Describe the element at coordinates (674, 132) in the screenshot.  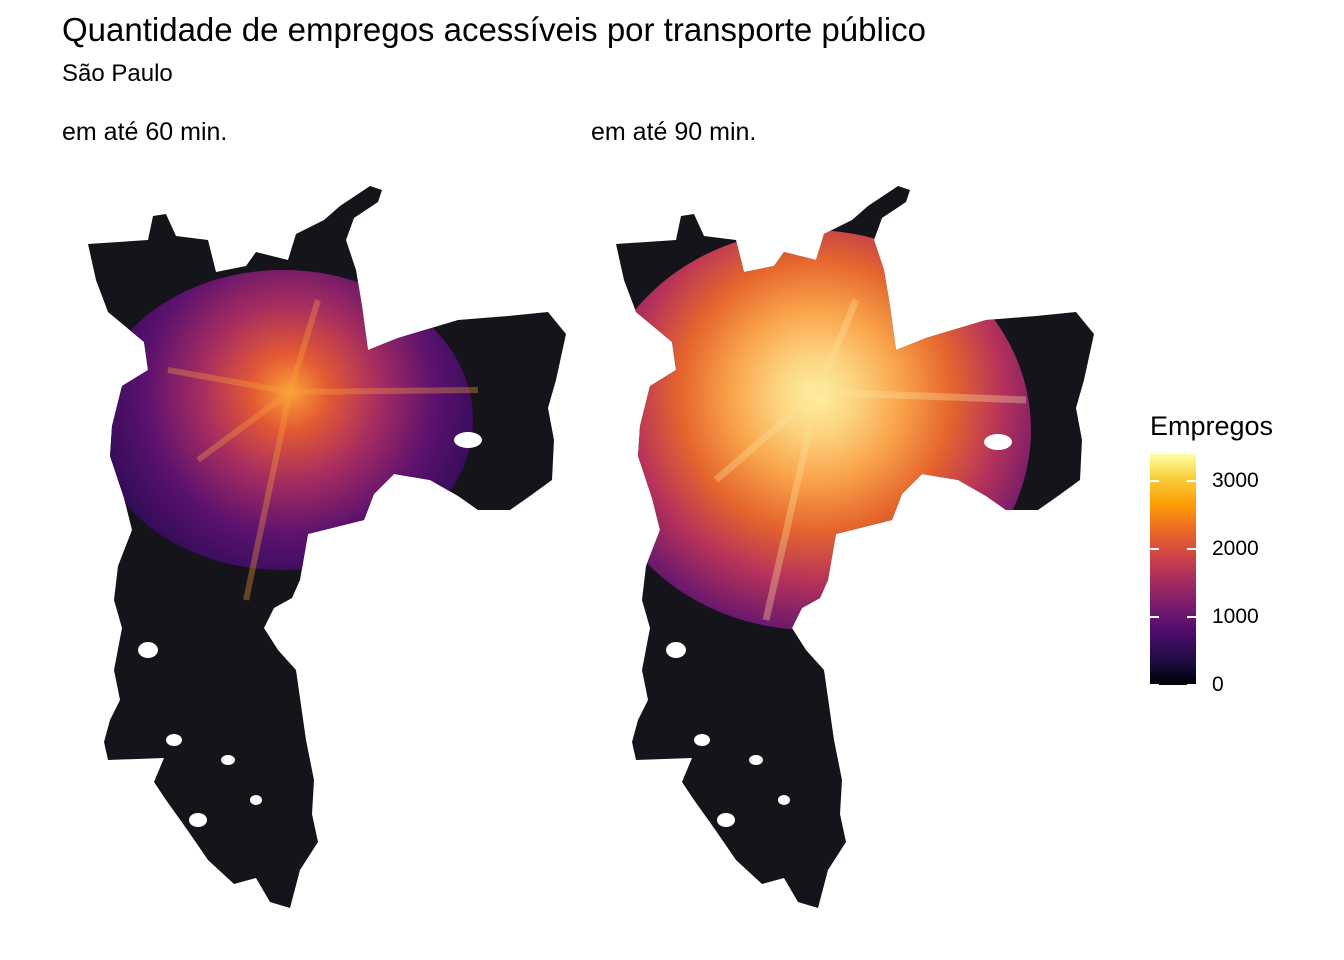
I see `facet-label-90: em até 90 min.` at that location.